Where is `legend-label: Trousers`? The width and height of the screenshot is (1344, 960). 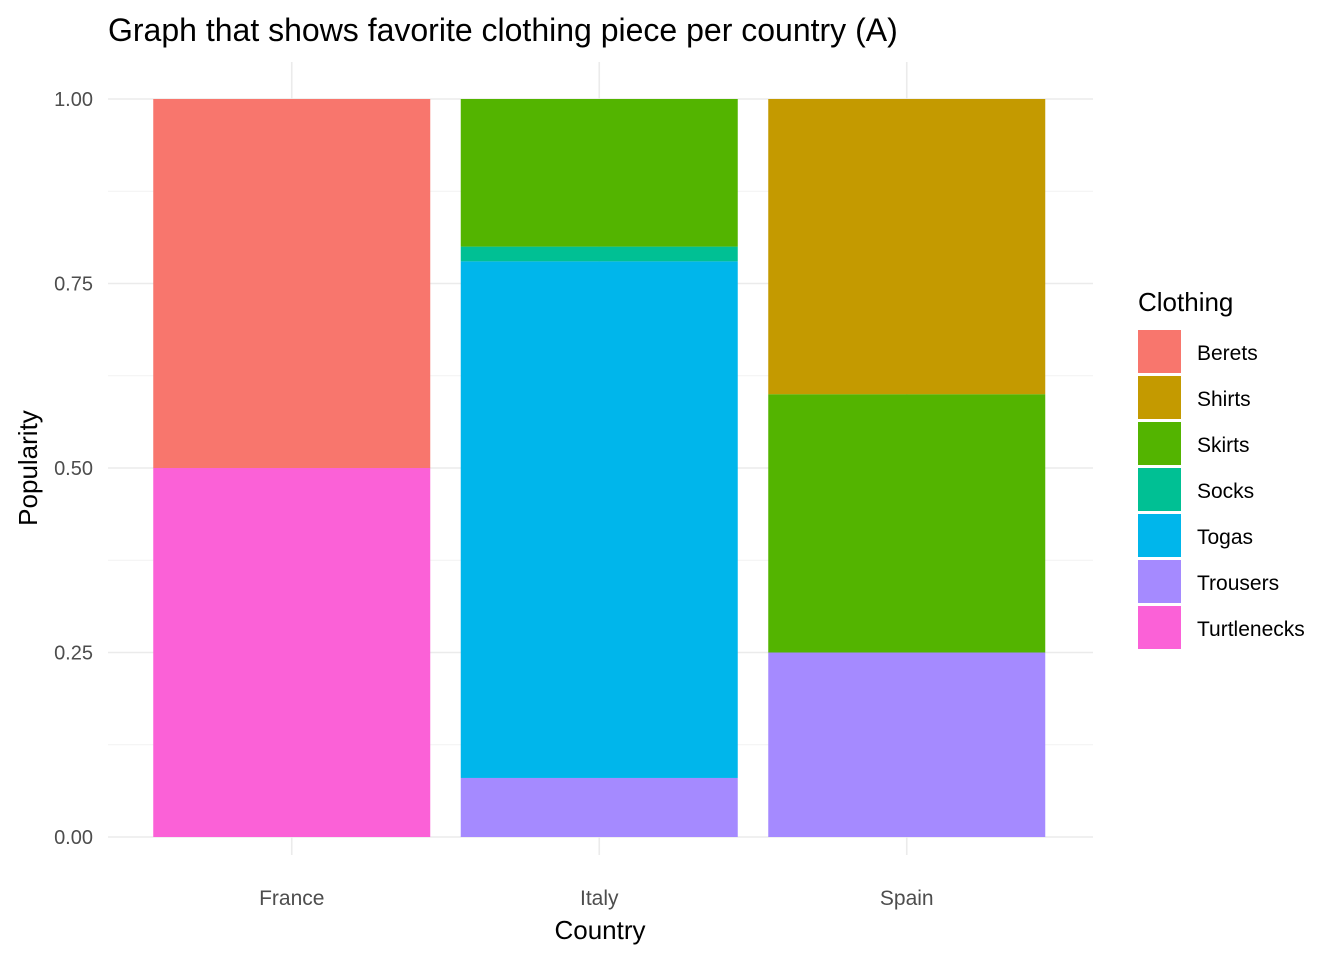
legend-label: Trousers is located at coordinates (1238, 583).